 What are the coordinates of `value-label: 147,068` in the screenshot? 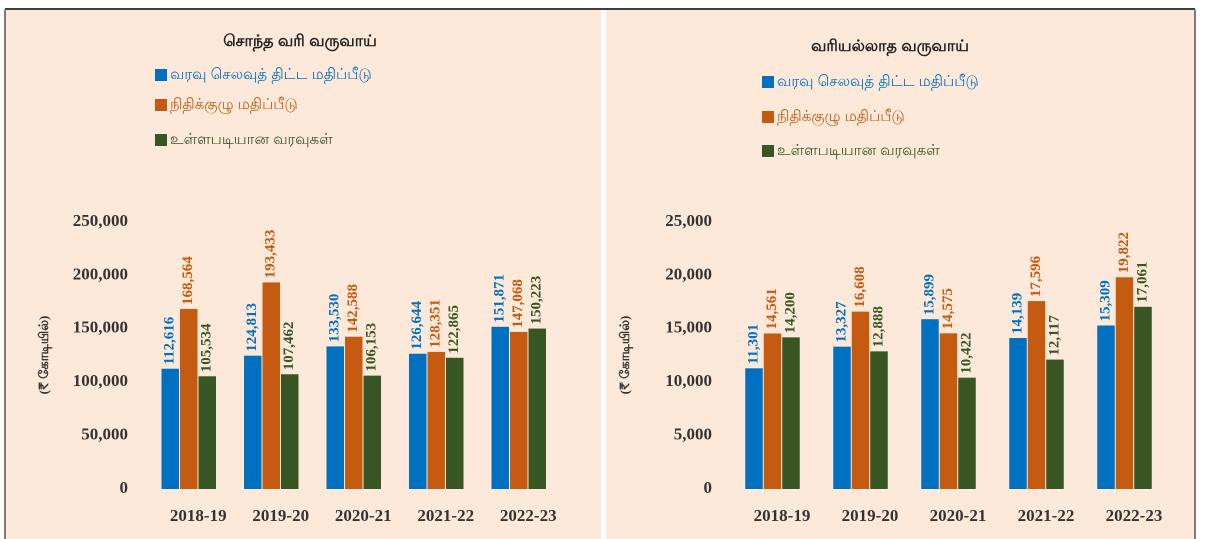 It's located at (518, 303).